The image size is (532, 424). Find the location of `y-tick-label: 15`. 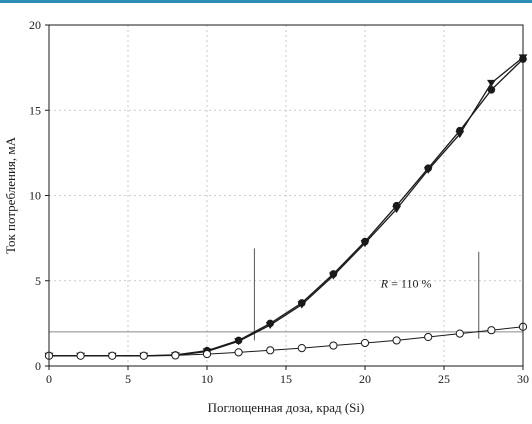

y-tick-label: 15 is located at coordinates (35, 110).